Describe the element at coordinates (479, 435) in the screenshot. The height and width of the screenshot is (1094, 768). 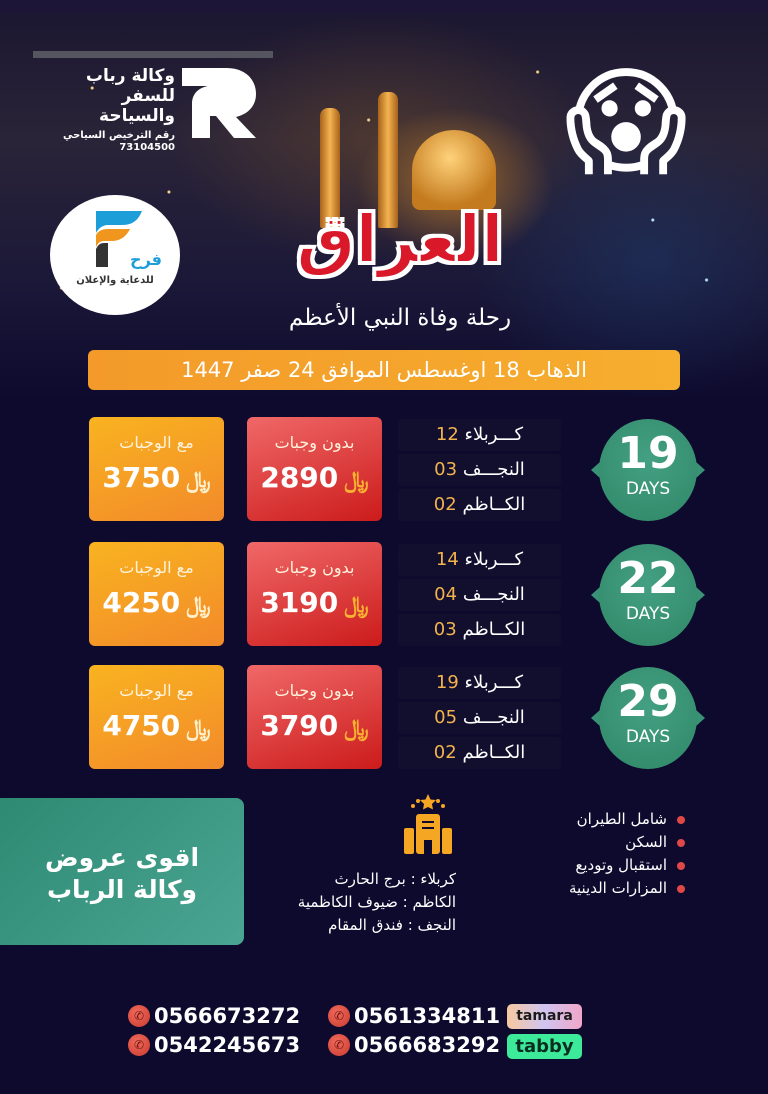
I see `city-row-karbala: كـــربلاء 12` at that location.